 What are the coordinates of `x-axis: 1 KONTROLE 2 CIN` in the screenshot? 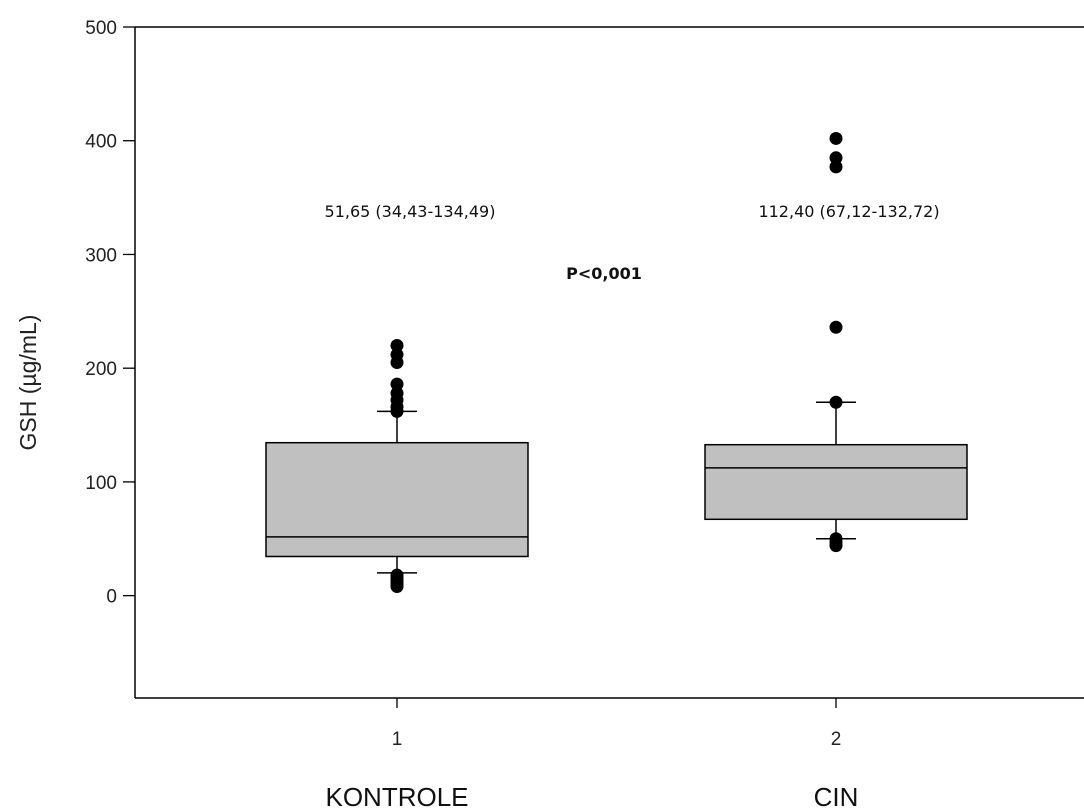 It's located at (591, 753).